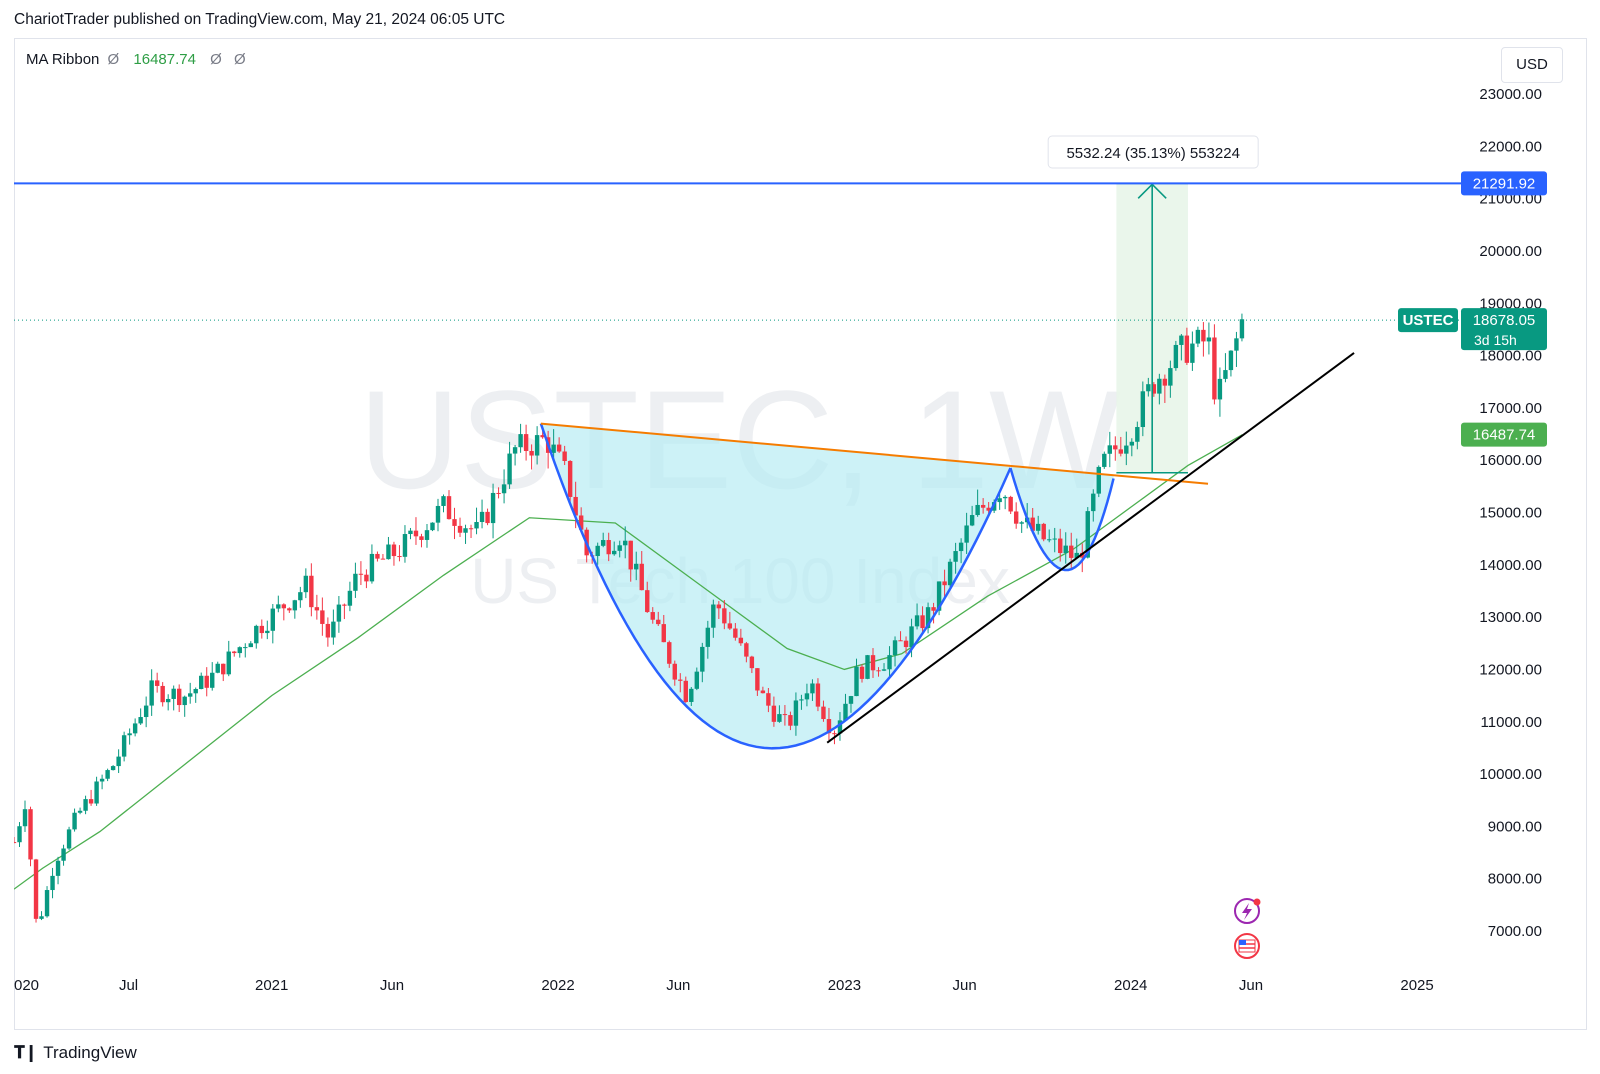  Describe the element at coordinates (1532, 65) in the screenshot. I see `currency-button: USD` at that location.